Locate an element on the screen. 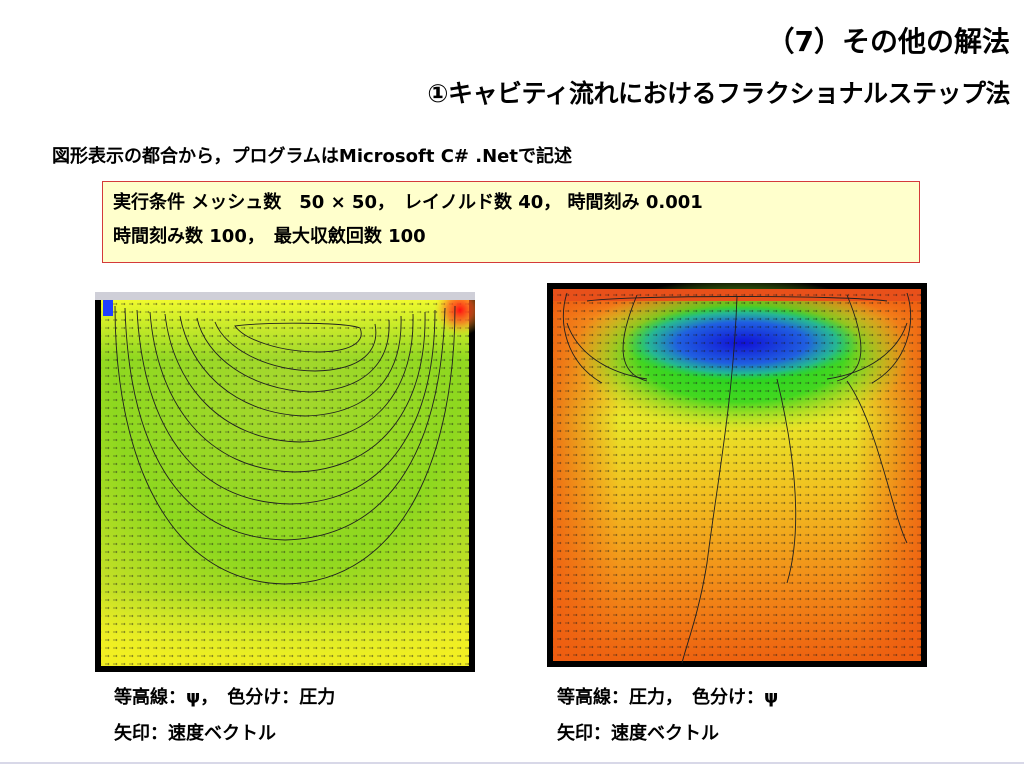  left-figure-caption: 等高線：ψ， 色分け：圧力 矢印：速度ベクトル is located at coordinates (224, 716).